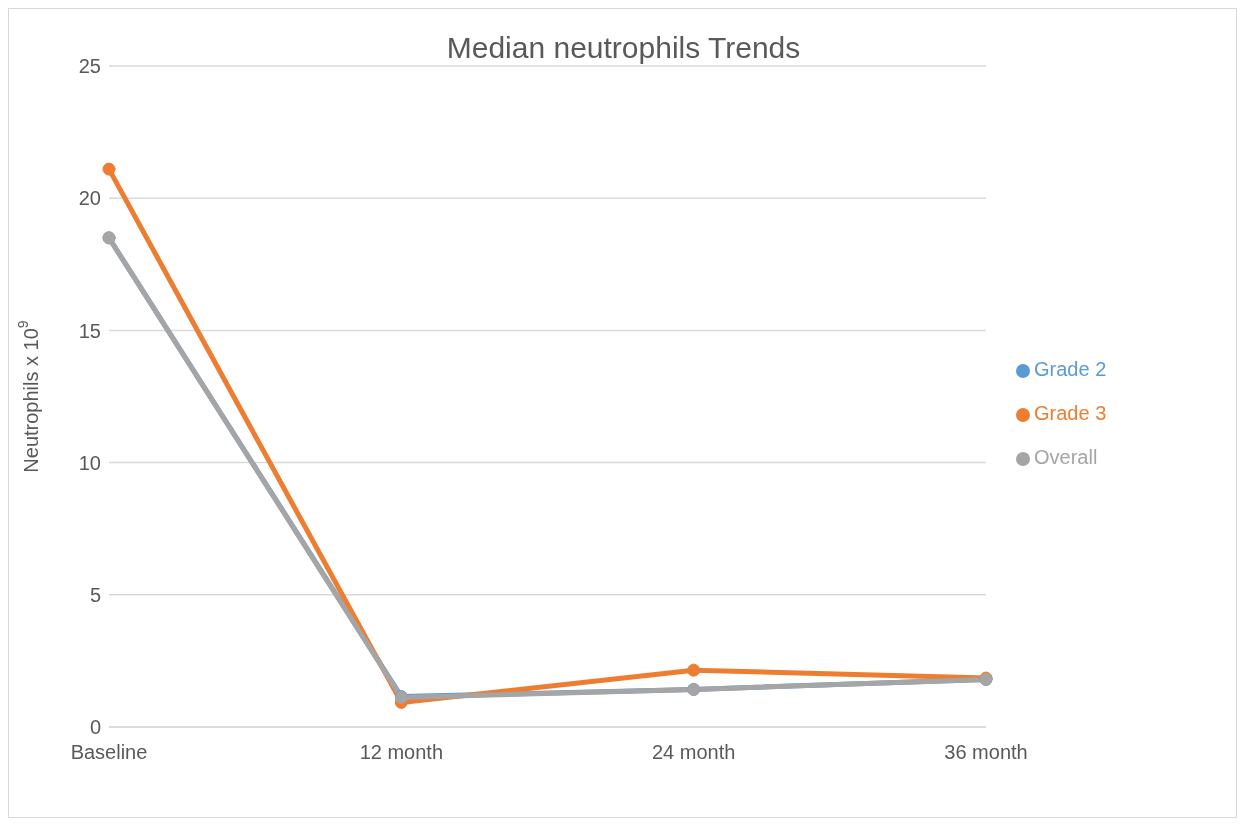 Image resolution: width=1245 pixels, height=826 pixels. What do you see at coordinates (1070, 369) in the screenshot?
I see `legend-label: Grade 2` at bounding box center [1070, 369].